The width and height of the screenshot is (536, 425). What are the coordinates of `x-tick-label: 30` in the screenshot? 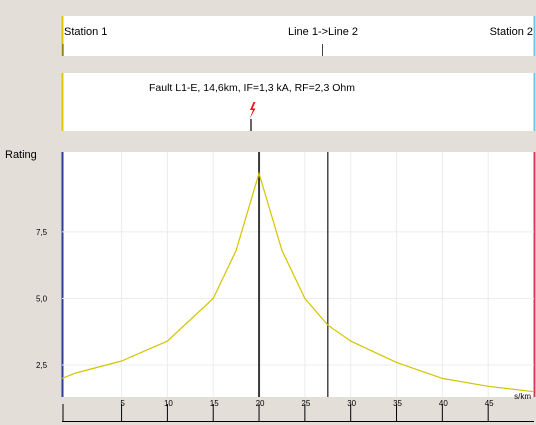 It's located at (351, 403).